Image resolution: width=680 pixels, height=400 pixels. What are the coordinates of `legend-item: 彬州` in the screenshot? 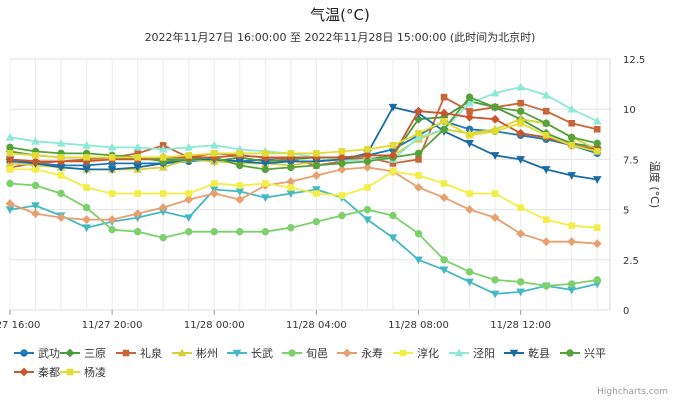 It's located at (195, 353).